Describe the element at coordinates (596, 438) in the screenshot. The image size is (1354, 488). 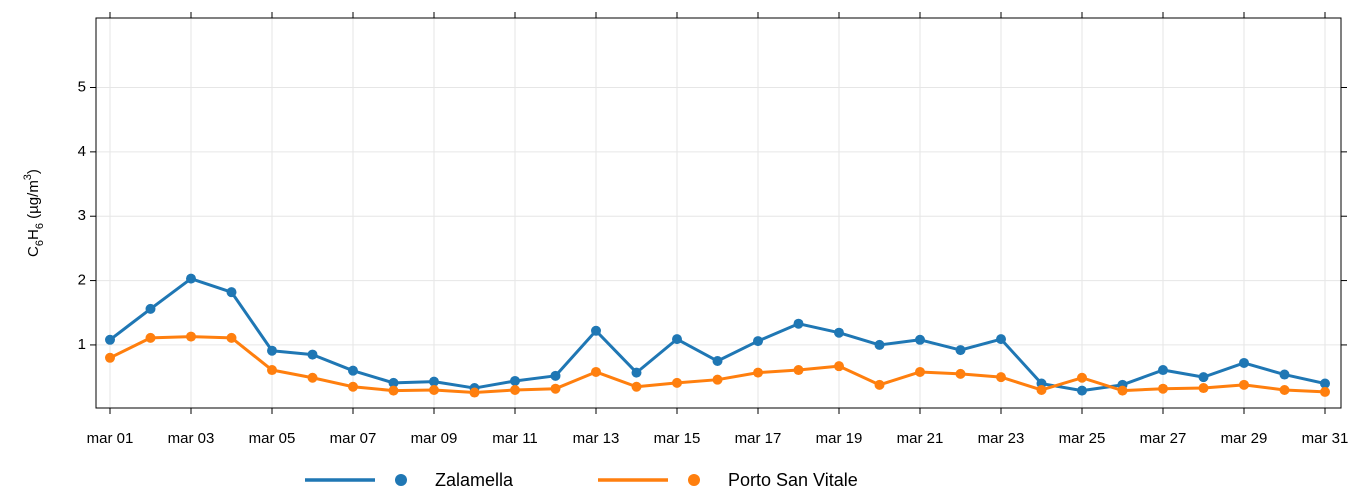
I see `x-tick-label: mar 13` at that location.